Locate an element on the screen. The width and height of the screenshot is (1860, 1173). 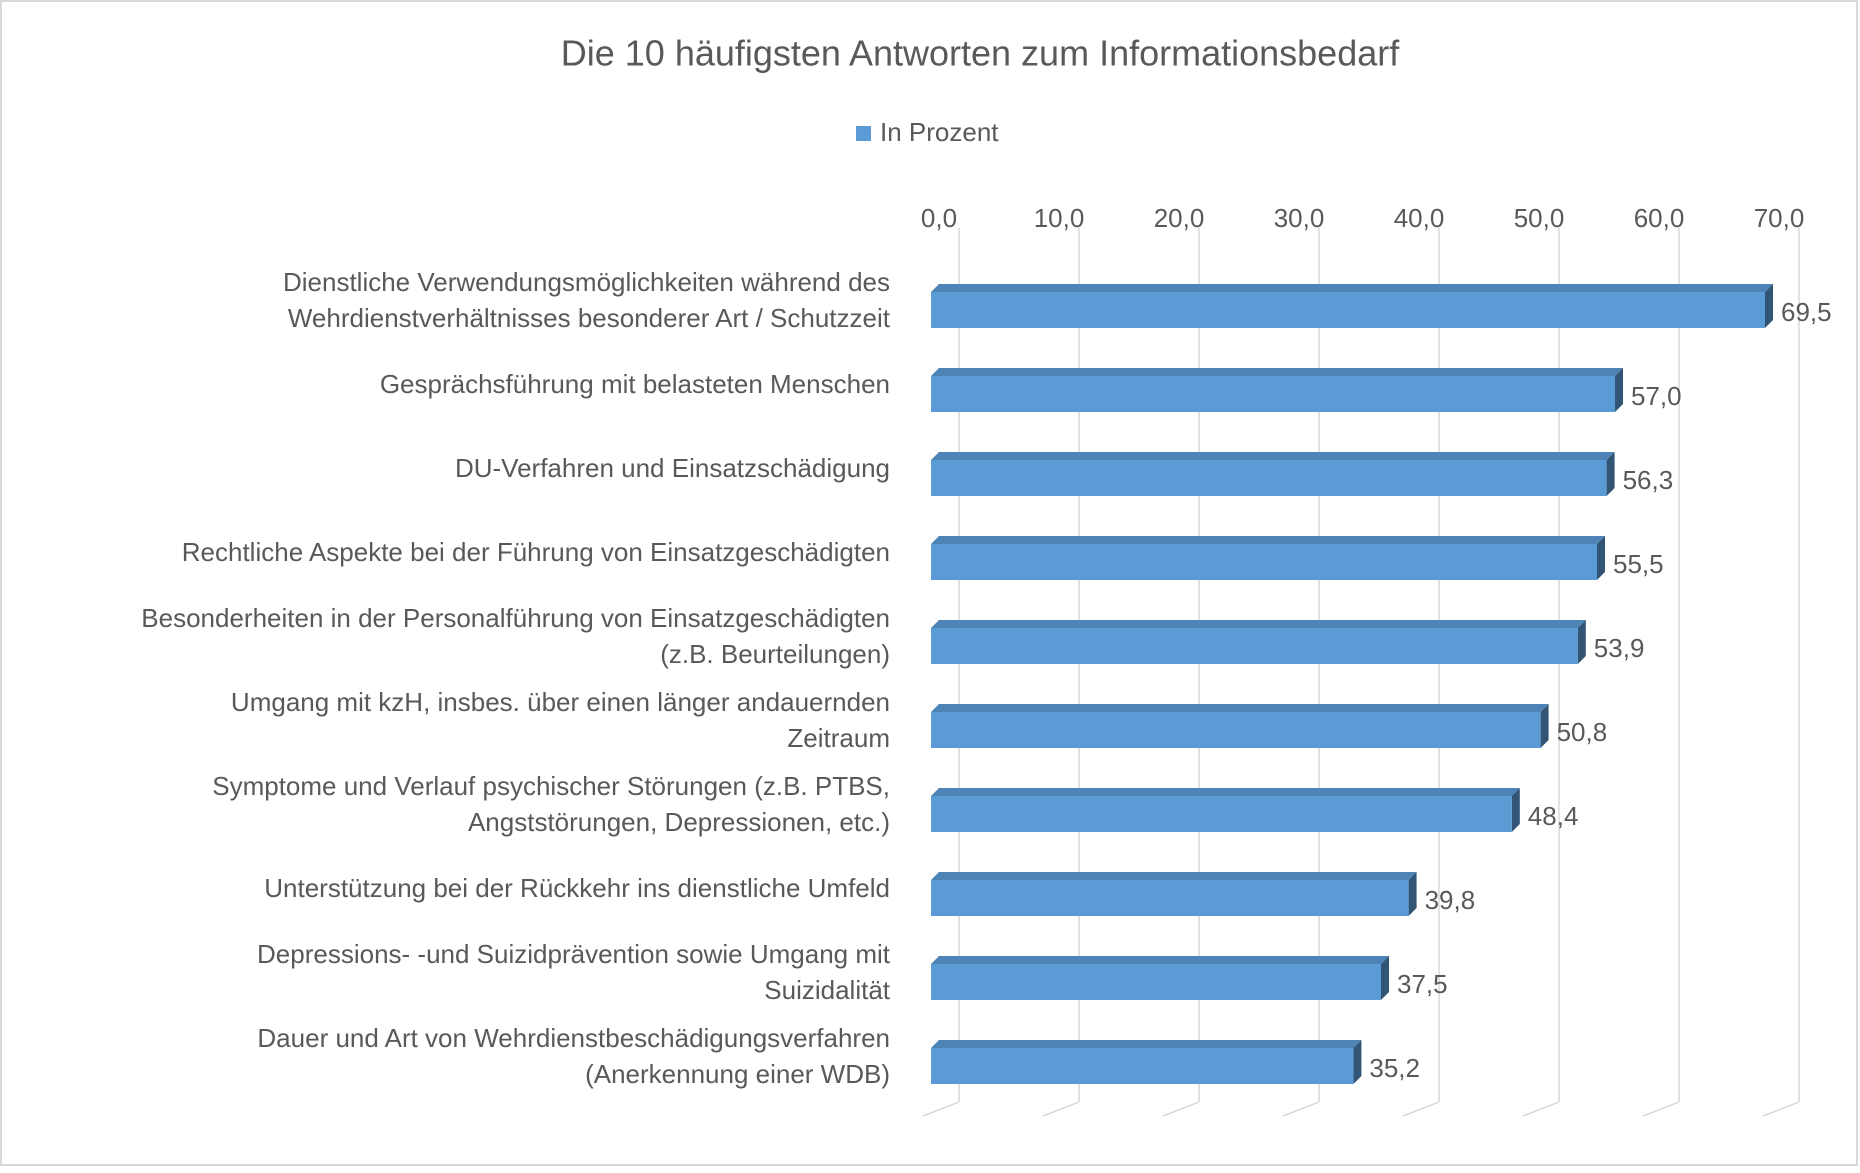
x-tick-label: 70,0 is located at coordinates (1779, 218).